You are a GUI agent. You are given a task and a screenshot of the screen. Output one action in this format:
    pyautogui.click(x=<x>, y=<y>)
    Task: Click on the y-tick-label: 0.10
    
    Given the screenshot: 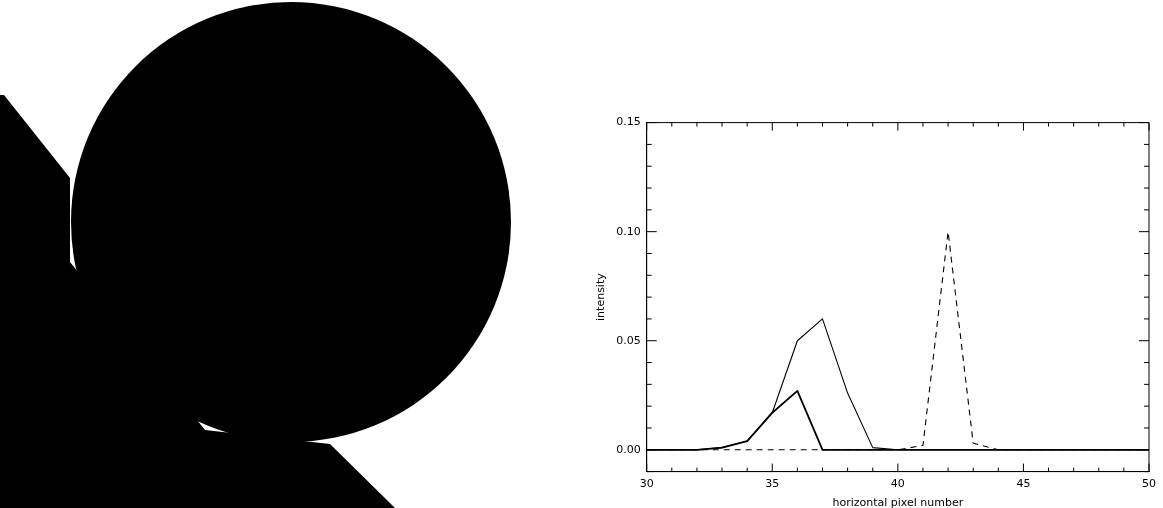 What is the action you would take?
    pyautogui.click(x=628, y=231)
    